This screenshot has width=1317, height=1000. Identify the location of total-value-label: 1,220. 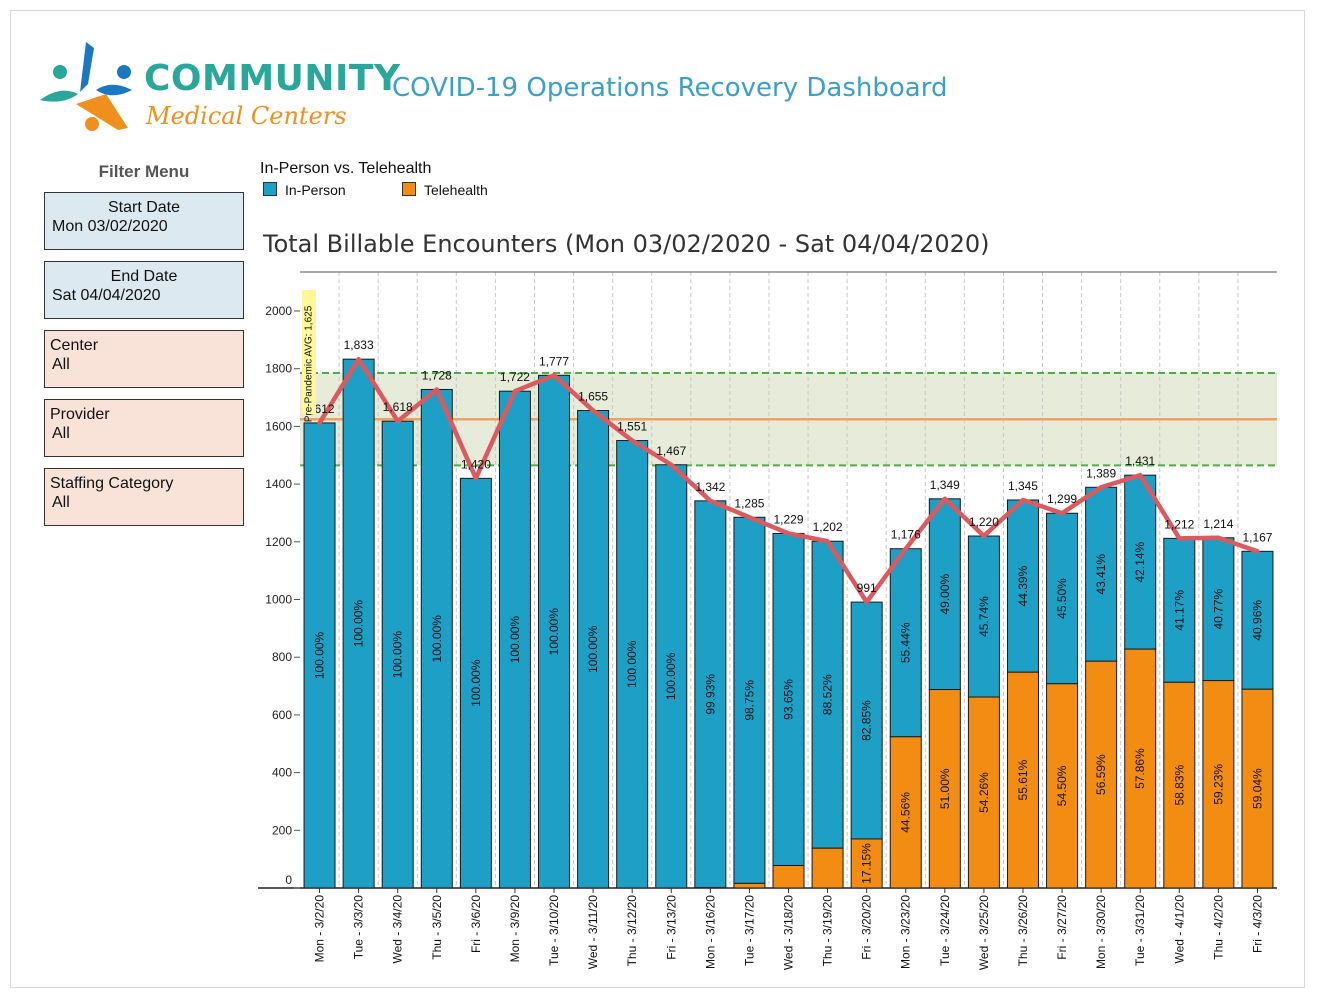
(984, 522).